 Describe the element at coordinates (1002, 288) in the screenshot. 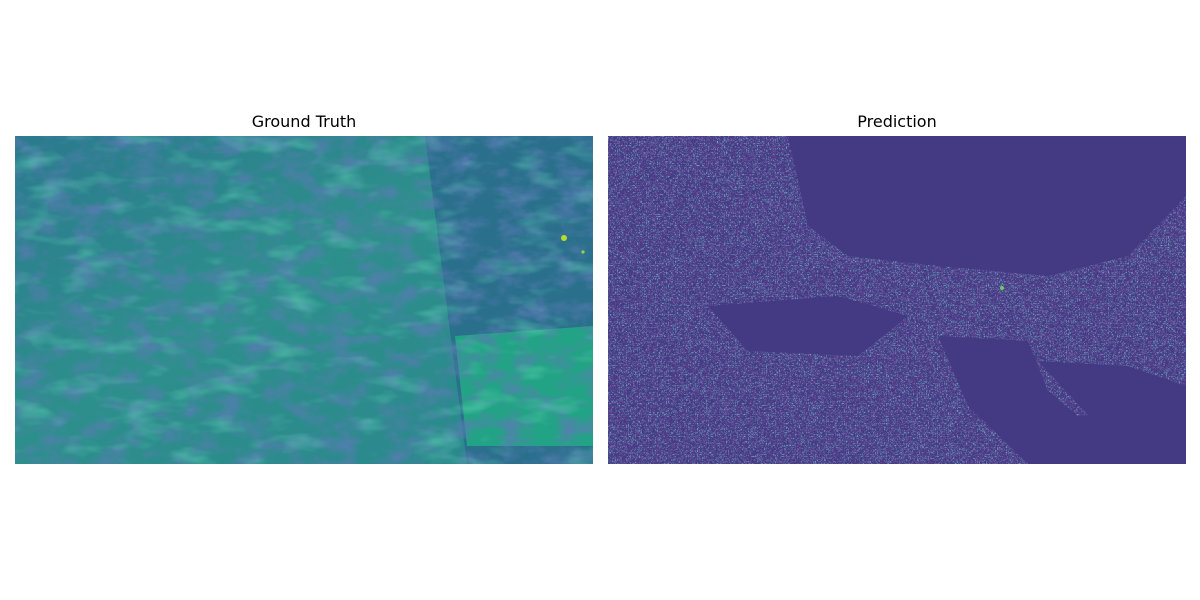

I see `prediction-hotspot` at that location.